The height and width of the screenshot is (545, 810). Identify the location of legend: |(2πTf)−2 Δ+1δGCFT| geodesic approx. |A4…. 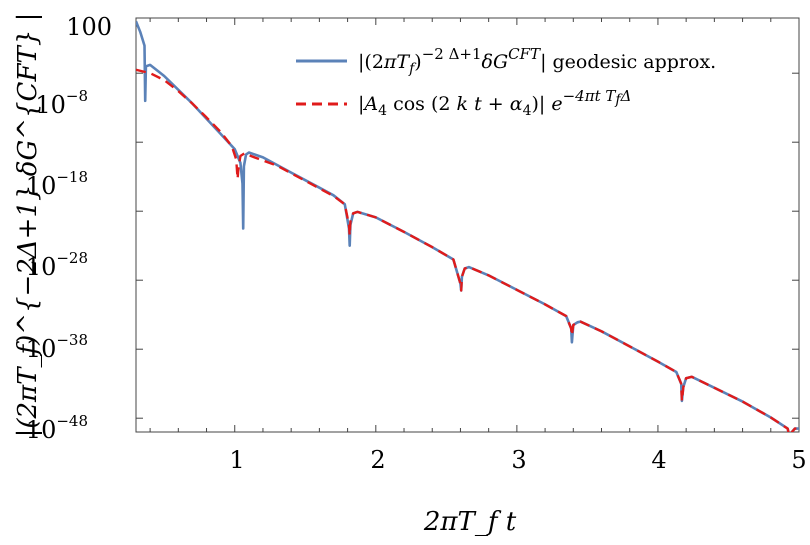
(506, 82).